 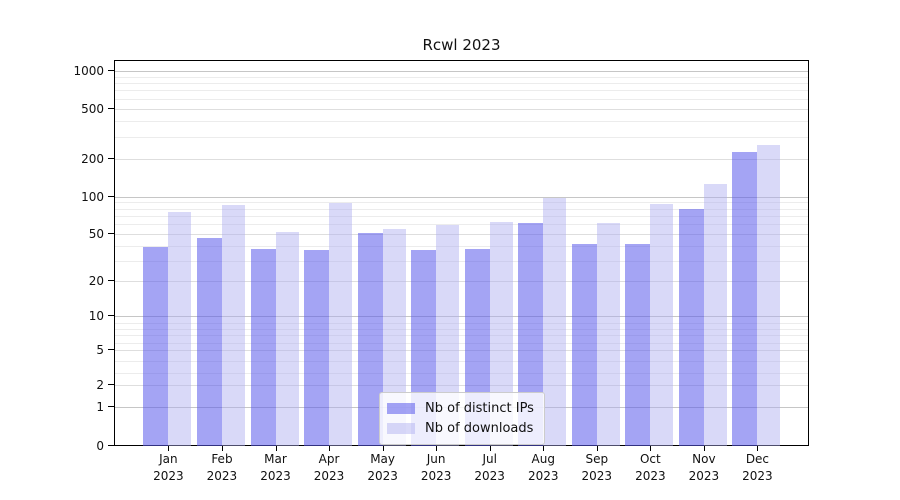 What do you see at coordinates (168, 467) in the screenshot?
I see `x-tick-label-jan: Jan 2023` at bounding box center [168, 467].